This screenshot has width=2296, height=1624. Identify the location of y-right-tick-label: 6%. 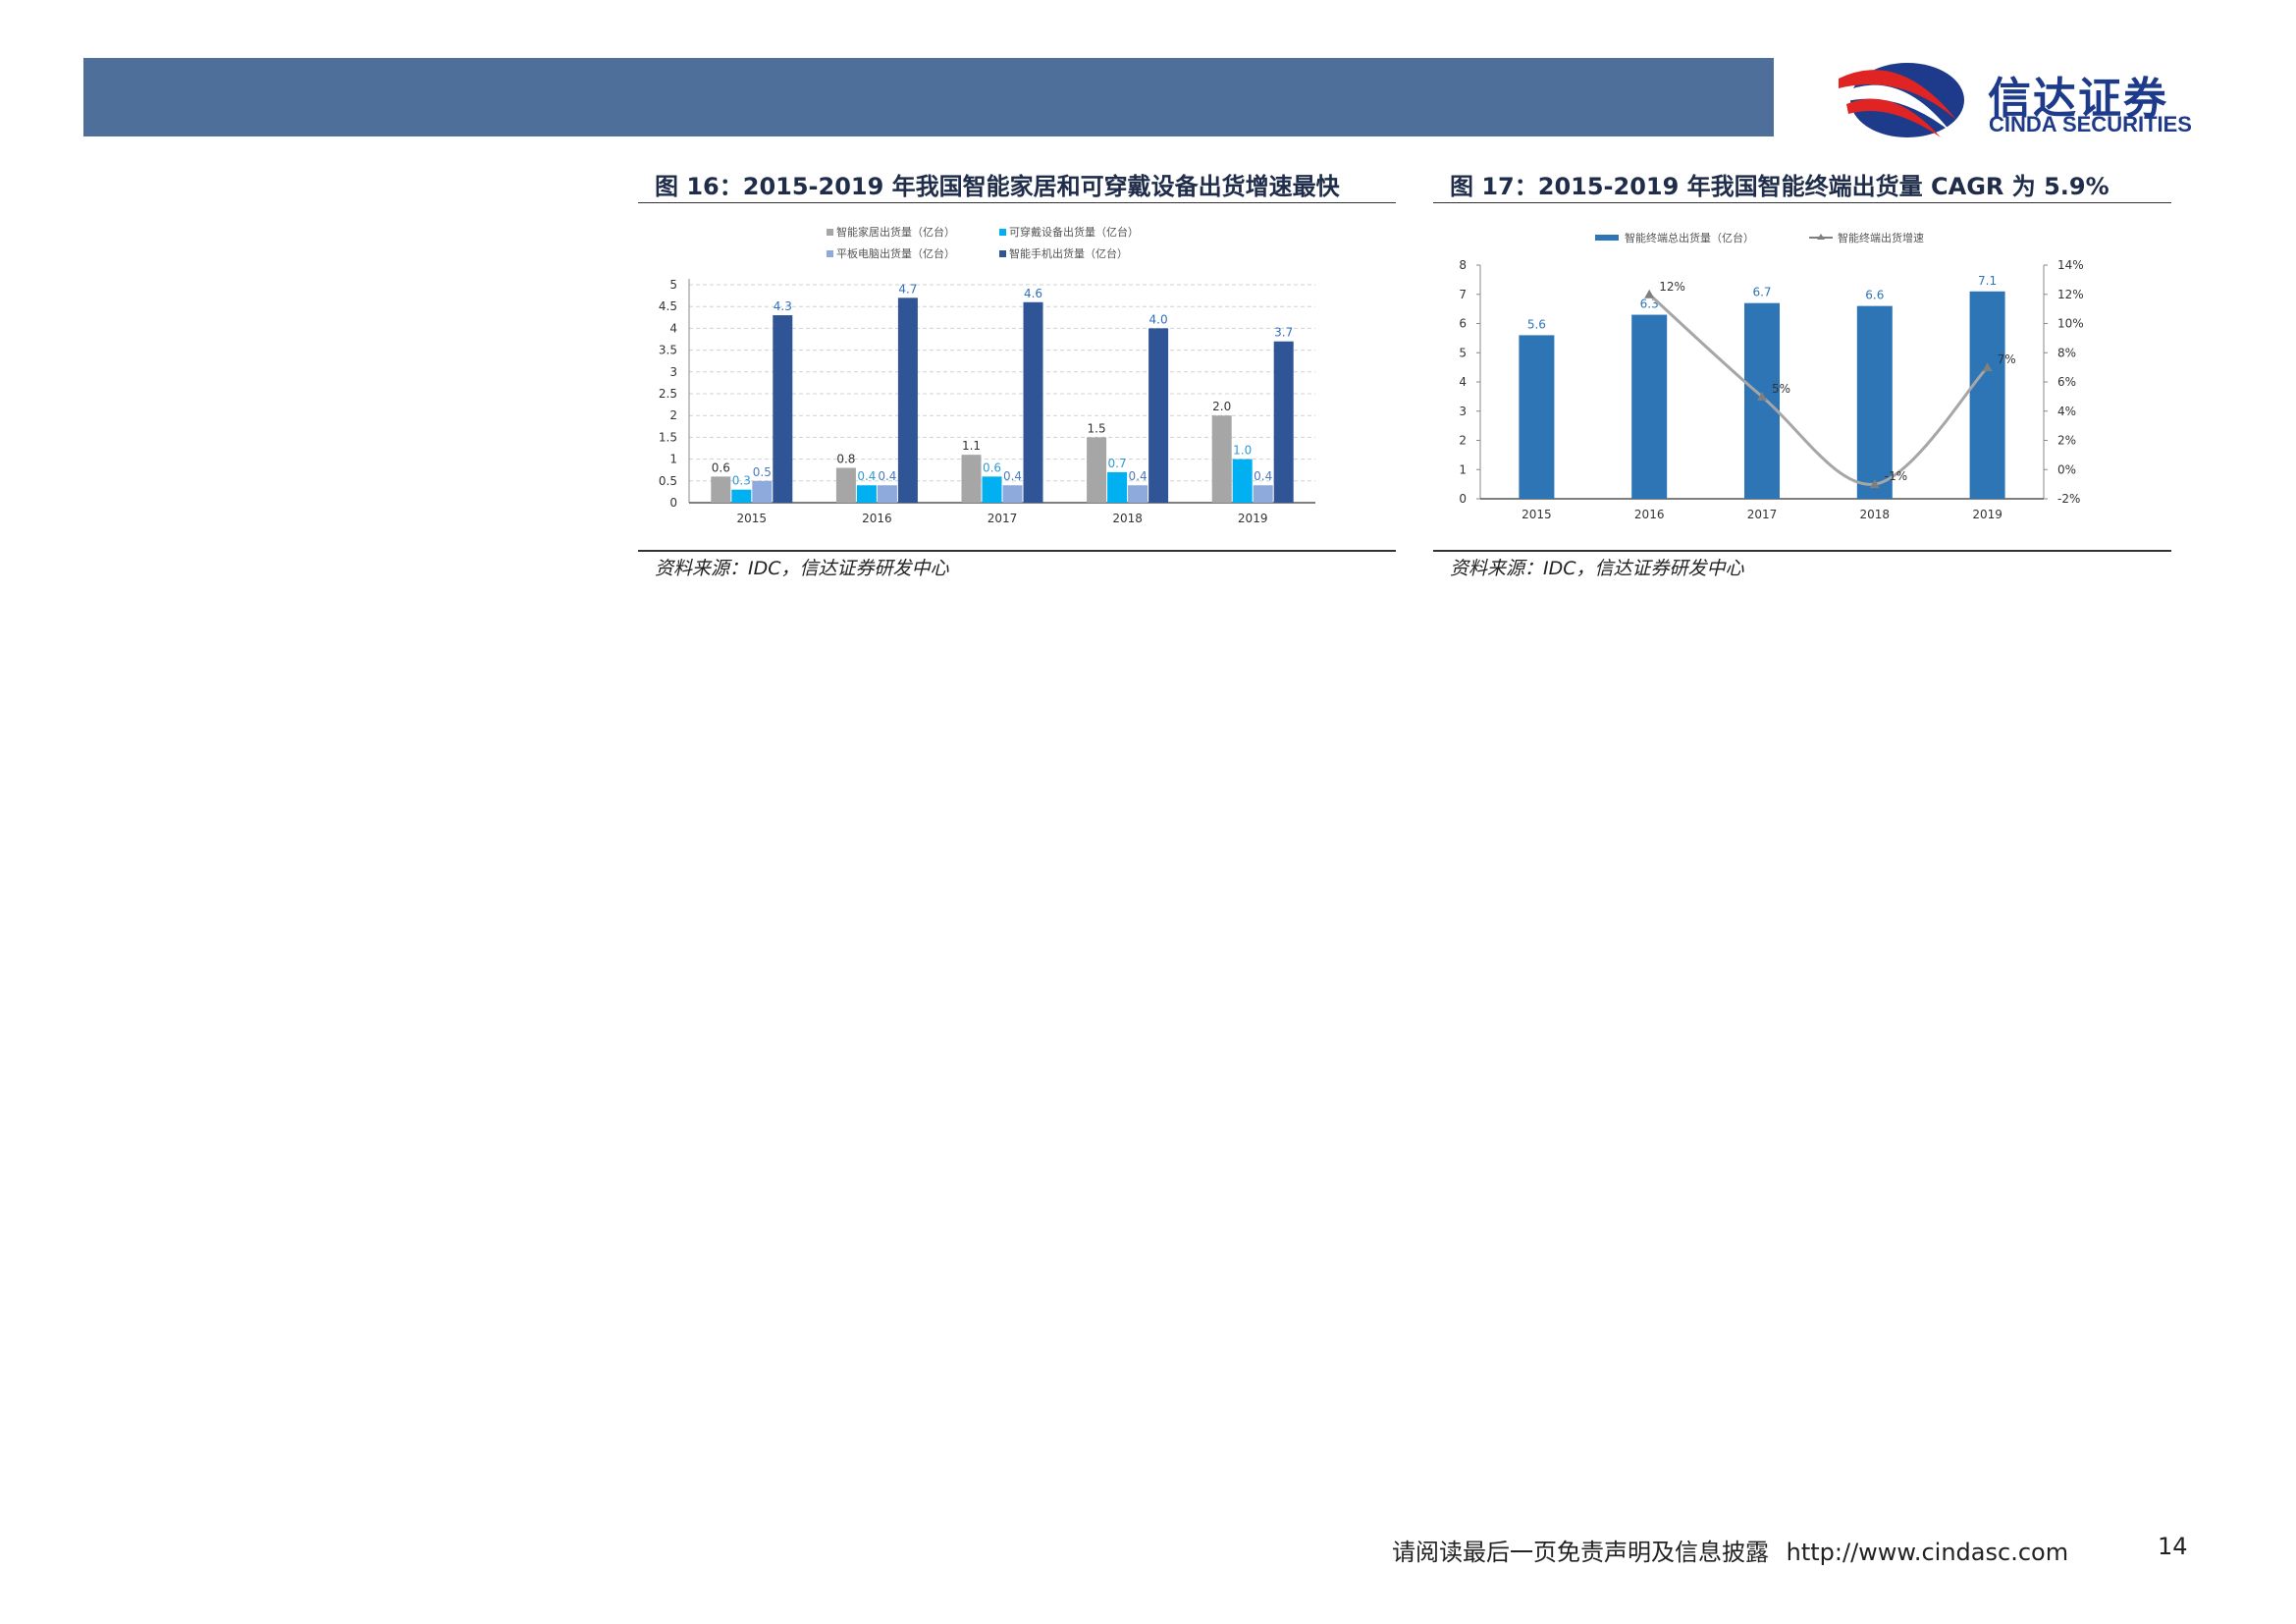
(2066, 382).